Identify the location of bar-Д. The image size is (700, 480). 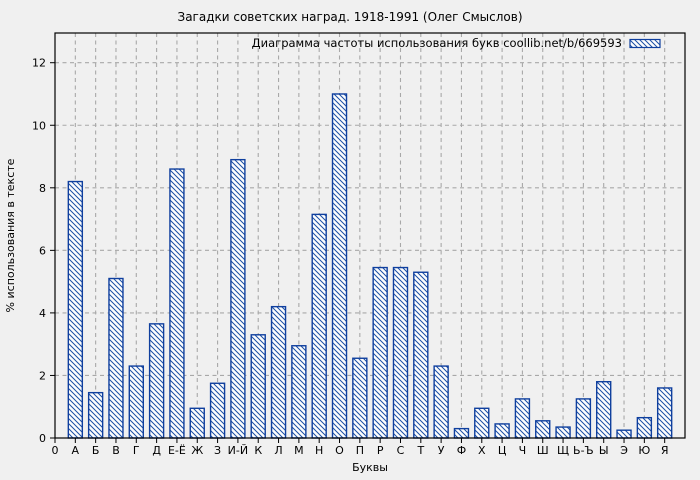
(156, 381).